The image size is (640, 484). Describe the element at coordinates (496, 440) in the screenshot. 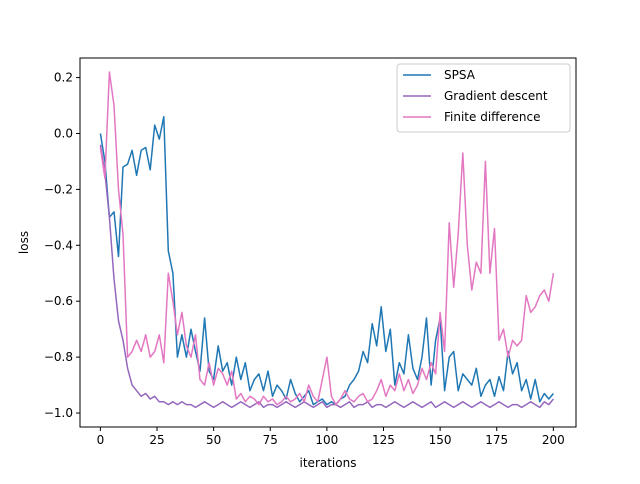

I see `x-tick-label: 175` at that location.